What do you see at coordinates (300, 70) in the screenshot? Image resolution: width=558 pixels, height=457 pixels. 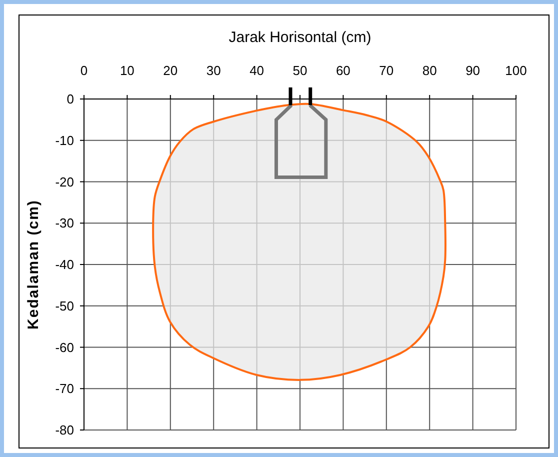 I see `x-tick-label: 50` at bounding box center [300, 70].